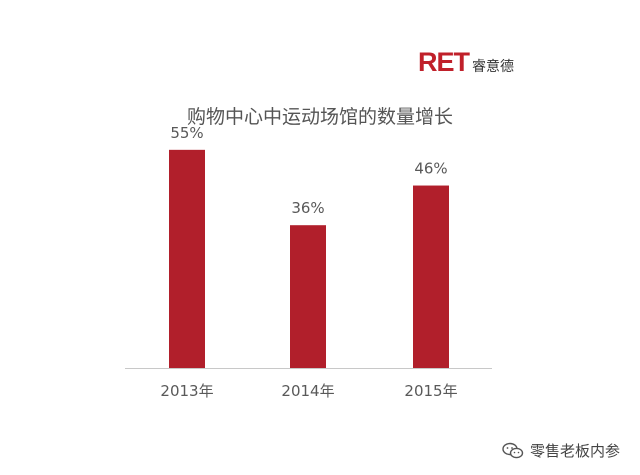 The height and width of the screenshot is (475, 640). Describe the element at coordinates (307, 391) in the screenshot. I see `x-tick-label: 2014年` at that location.